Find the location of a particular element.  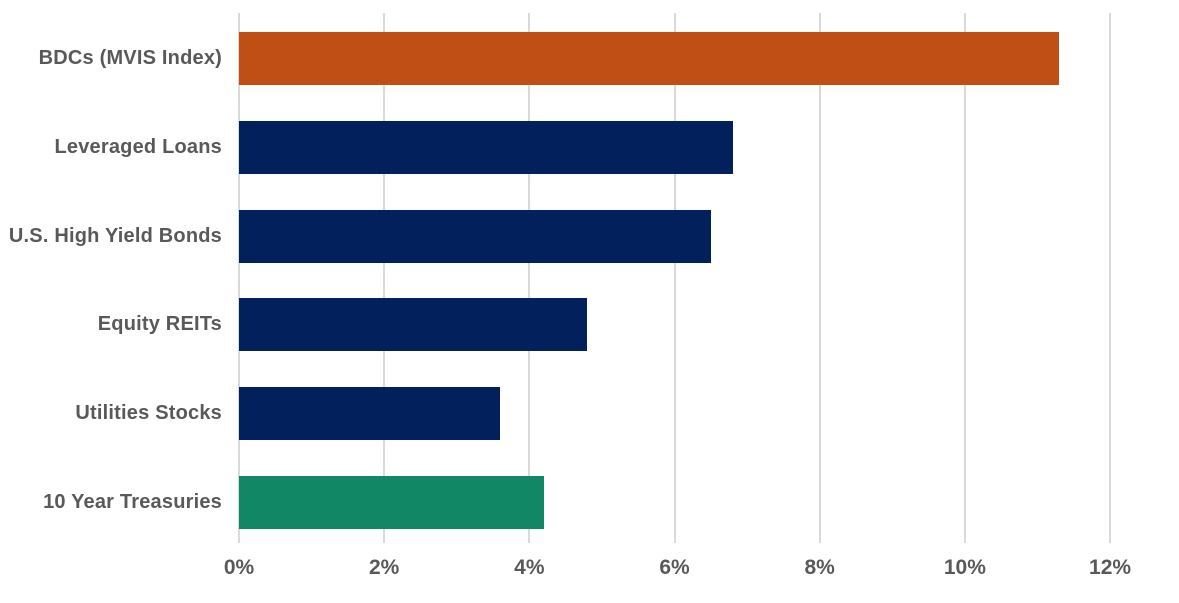

gridline-2pct is located at coordinates (384, 278).